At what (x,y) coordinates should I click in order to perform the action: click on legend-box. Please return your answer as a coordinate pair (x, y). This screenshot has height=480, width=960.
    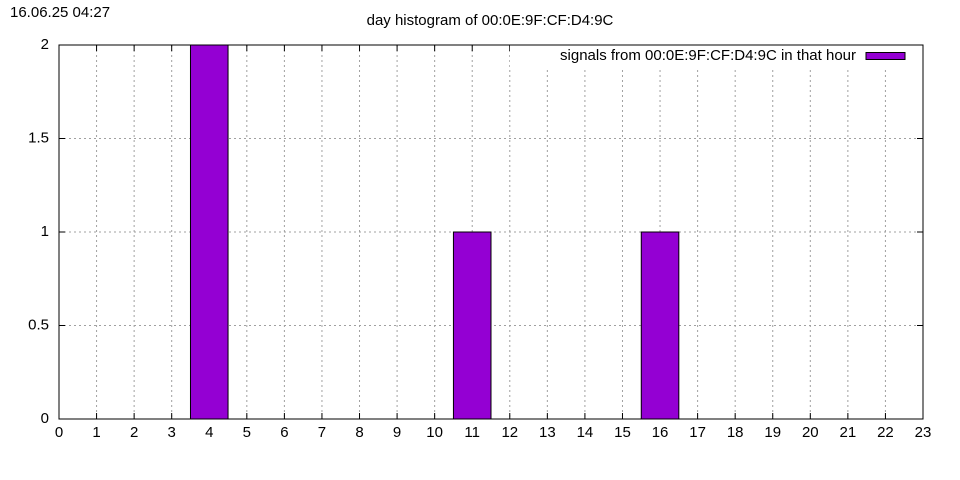
    Looking at the image, I should click on (710, 56).